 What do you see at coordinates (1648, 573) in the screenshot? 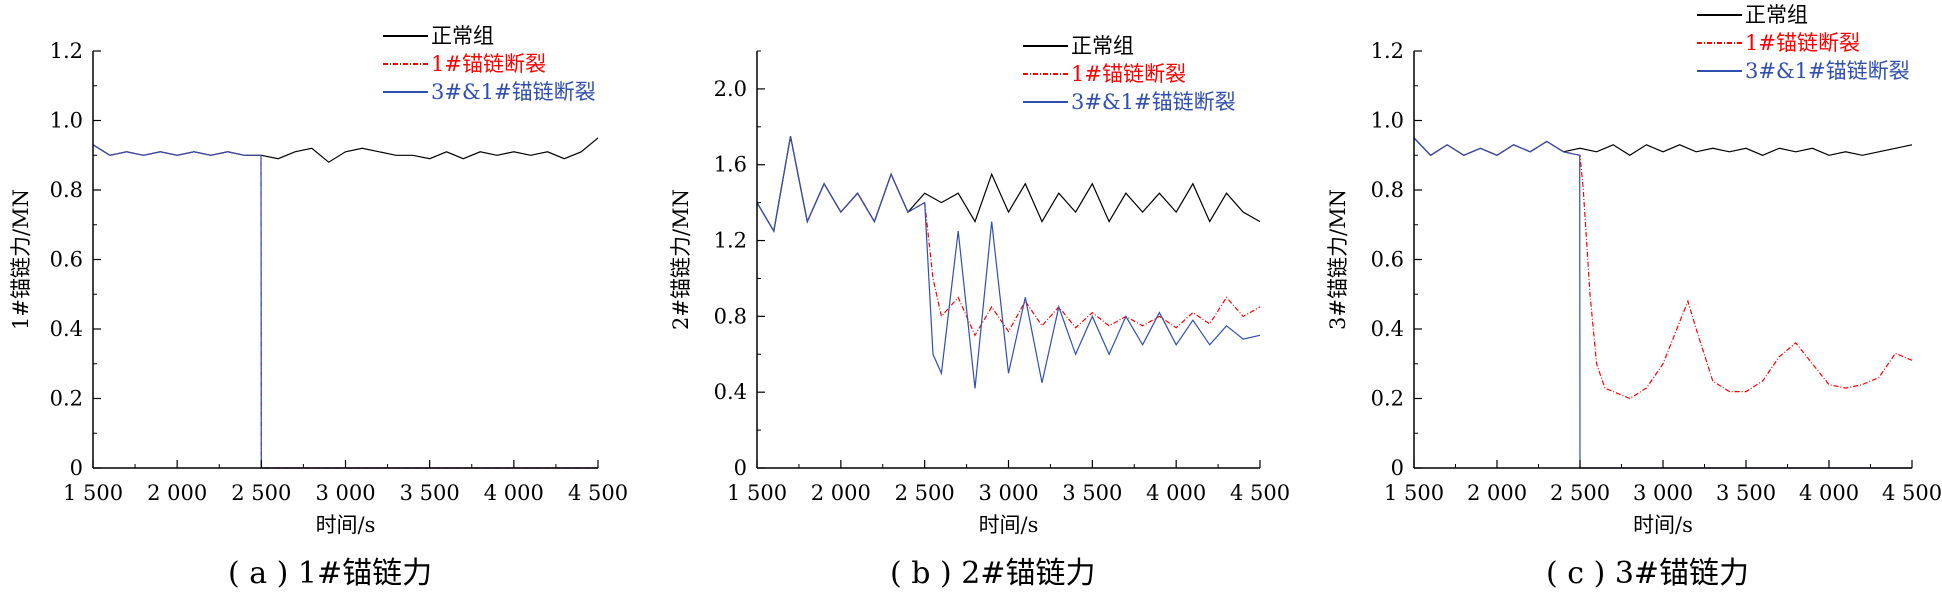
I see `caption-c: ( c ) 3#锚链力` at bounding box center [1648, 573].